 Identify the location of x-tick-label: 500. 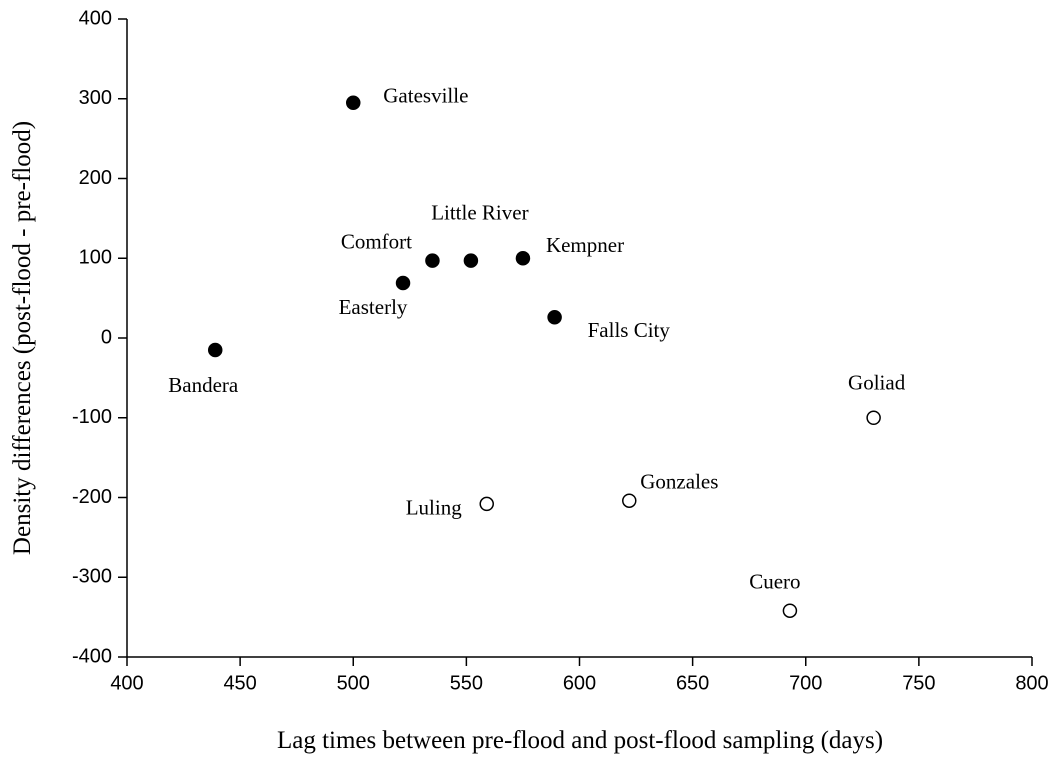
(353, 683).